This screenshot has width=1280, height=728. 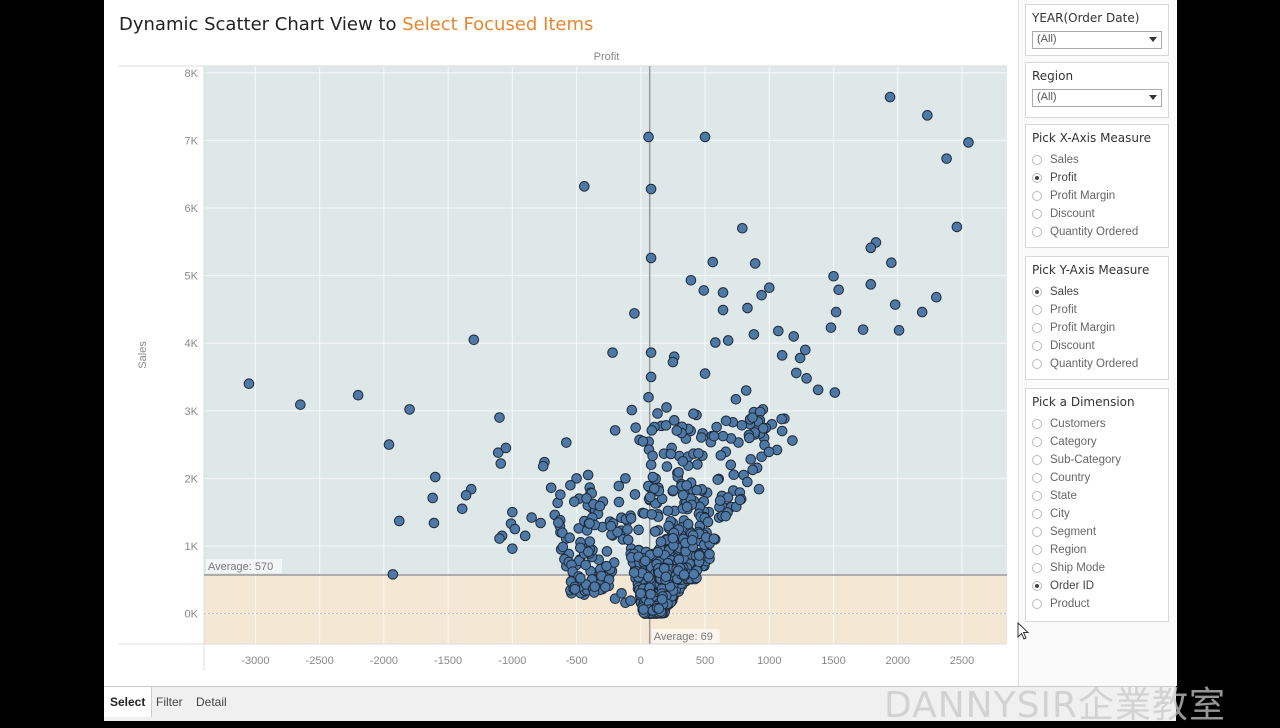 I want to click on x-measure-option-sales: Sales, so click(x=1097, y=160).